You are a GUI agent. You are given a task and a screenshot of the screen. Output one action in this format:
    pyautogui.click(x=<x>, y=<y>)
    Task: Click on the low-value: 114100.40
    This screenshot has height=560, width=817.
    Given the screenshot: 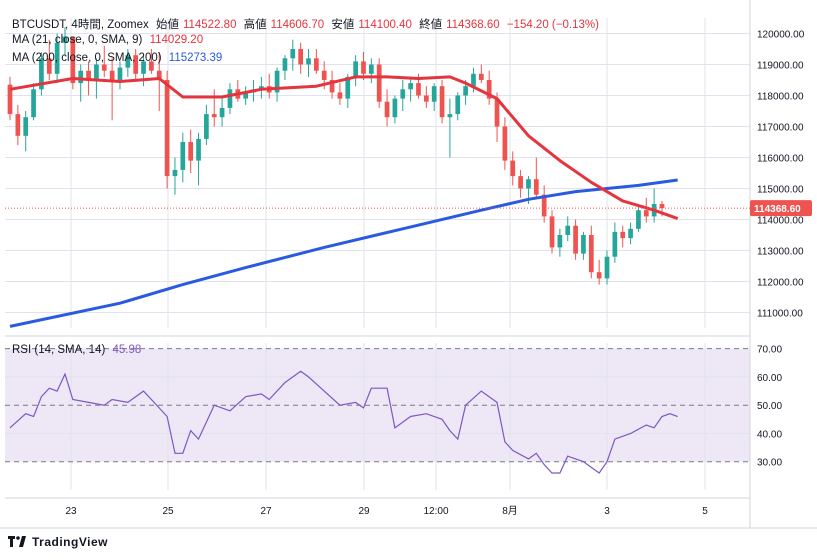 What is the action you would take?
    pyautogui.click(x=385, y=25)
    